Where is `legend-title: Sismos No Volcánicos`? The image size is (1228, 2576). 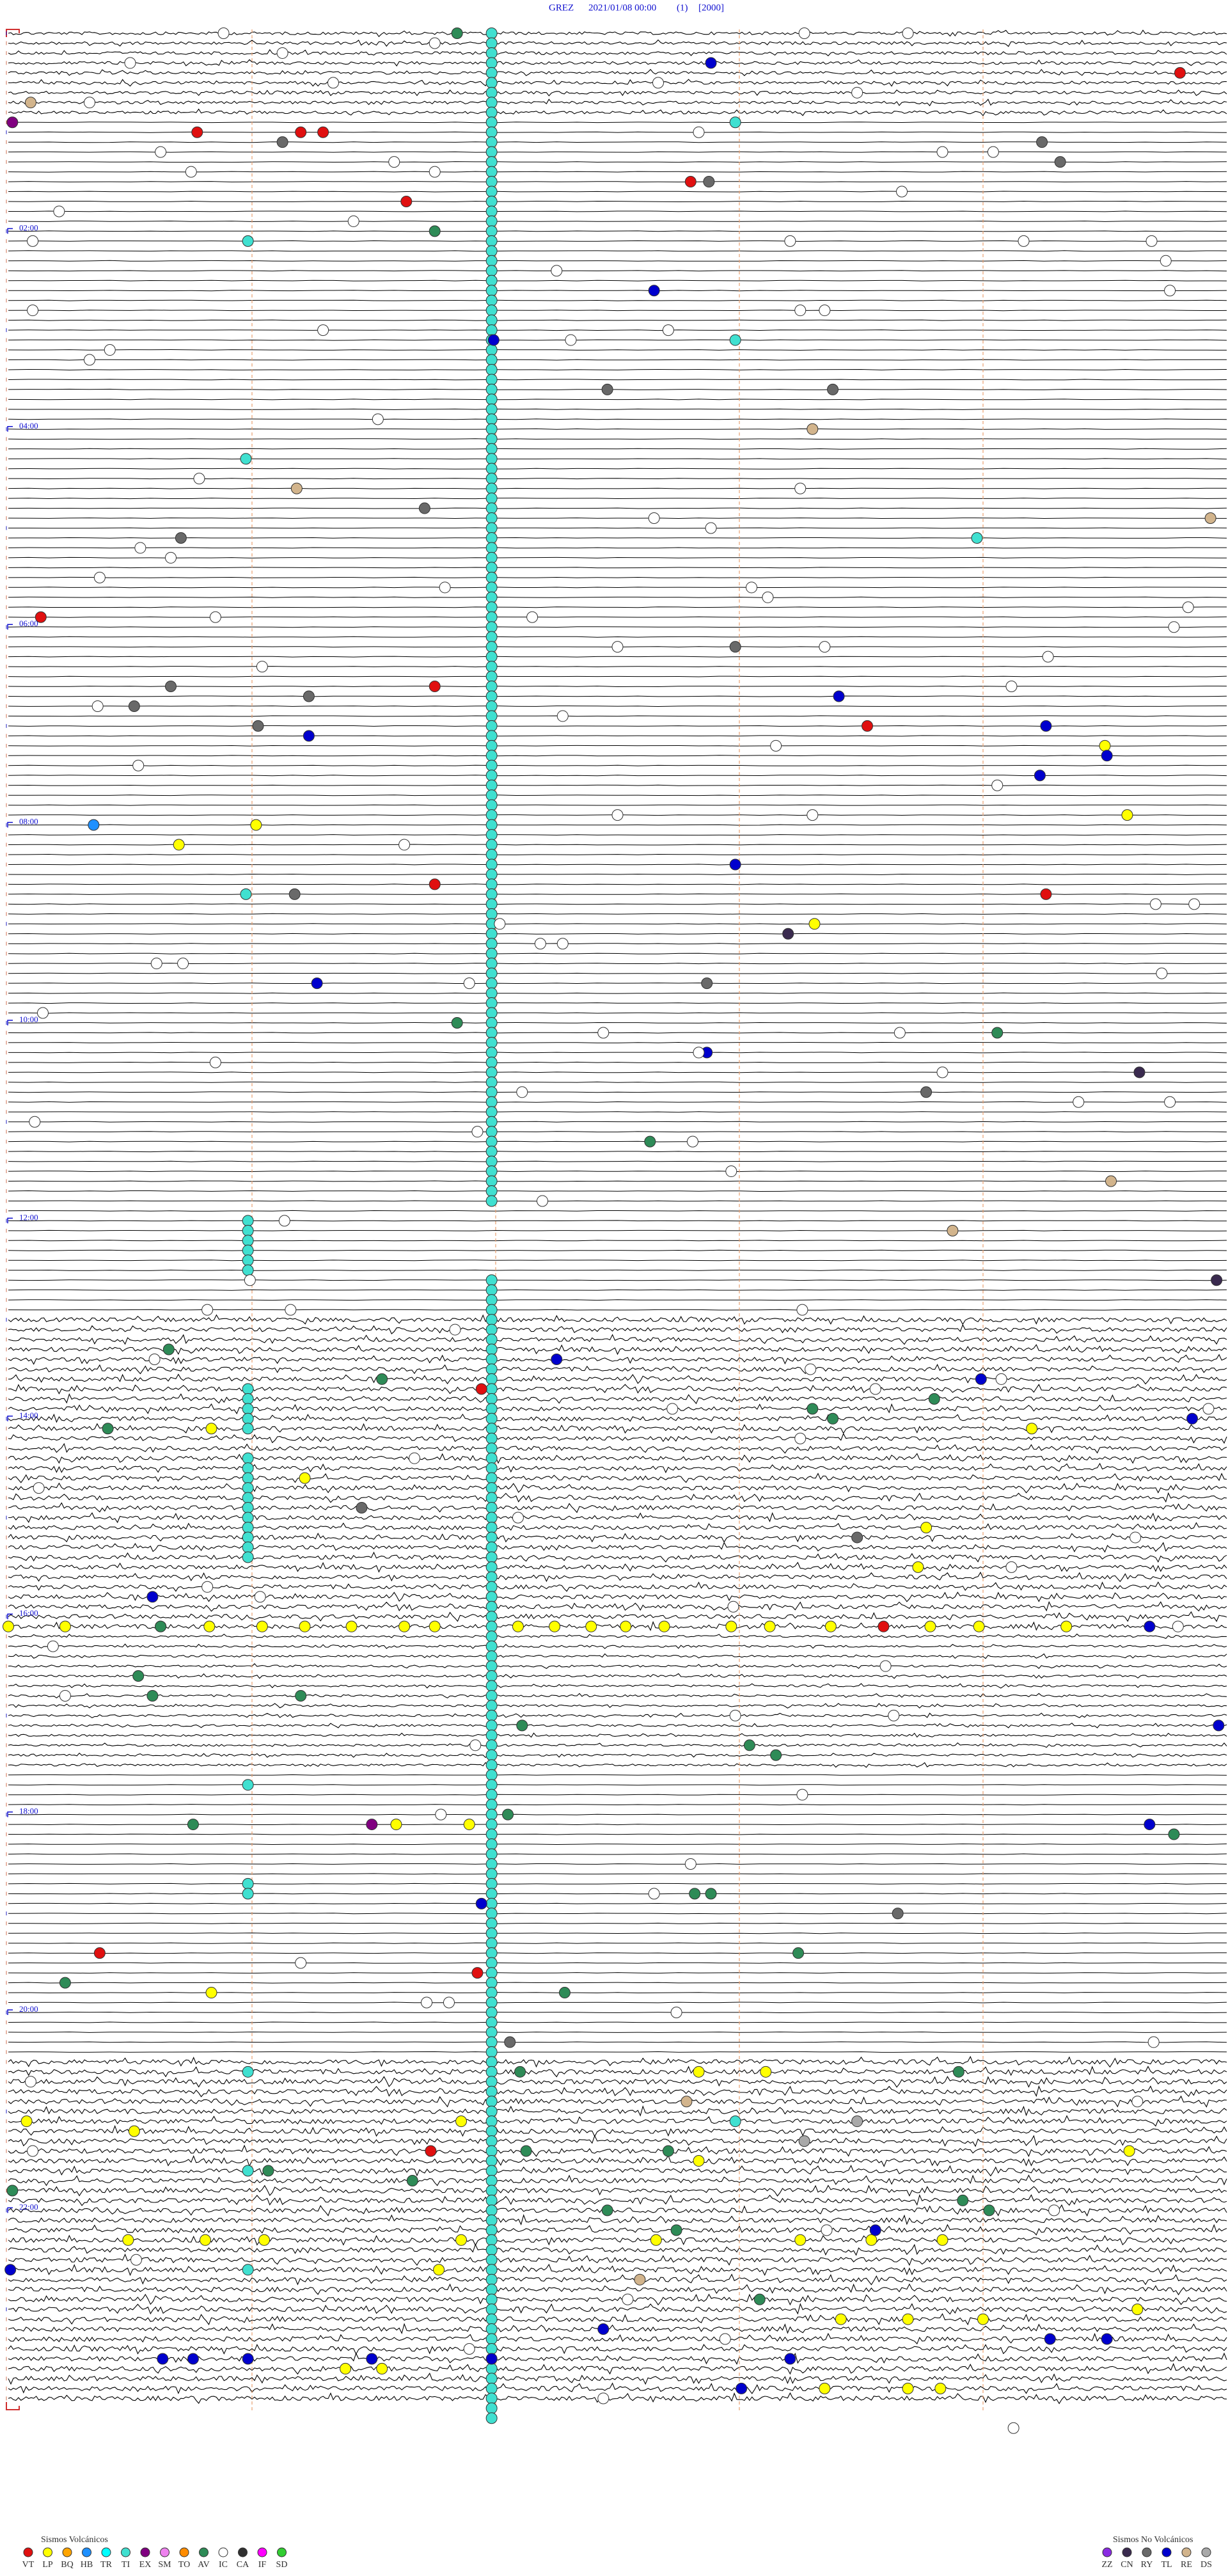 legend-title: Sismos No Volcánicos is located at coordinates (1153, 2540).